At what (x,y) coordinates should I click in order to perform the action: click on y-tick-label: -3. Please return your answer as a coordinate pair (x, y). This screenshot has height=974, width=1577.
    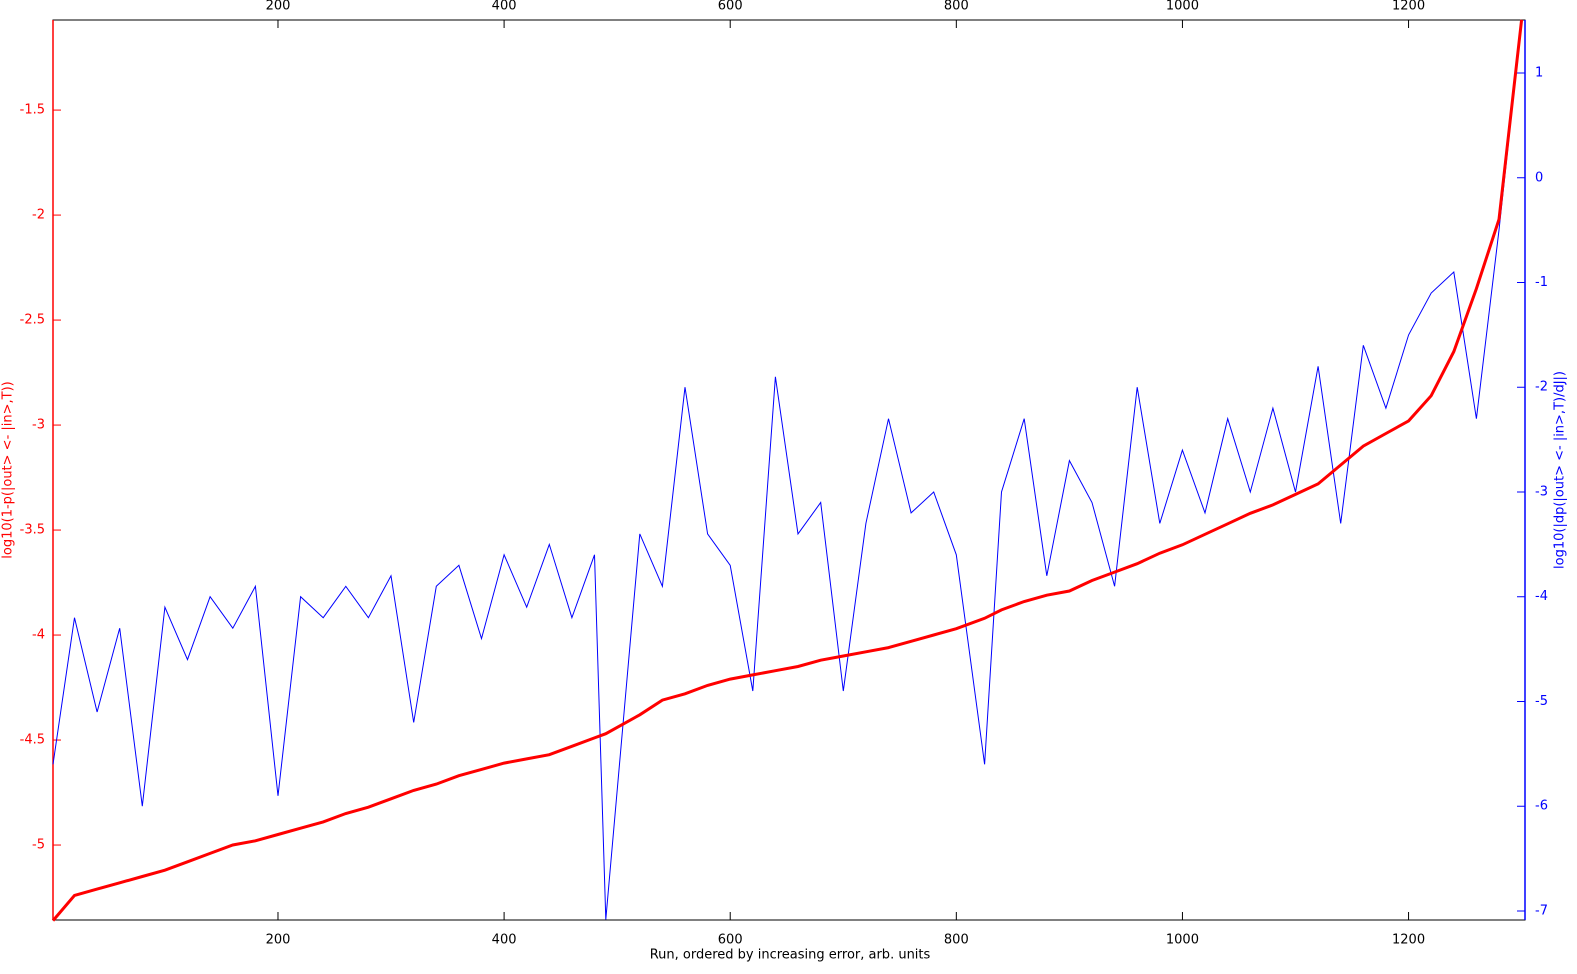
    Looking at the image, I should click on (38, 425).